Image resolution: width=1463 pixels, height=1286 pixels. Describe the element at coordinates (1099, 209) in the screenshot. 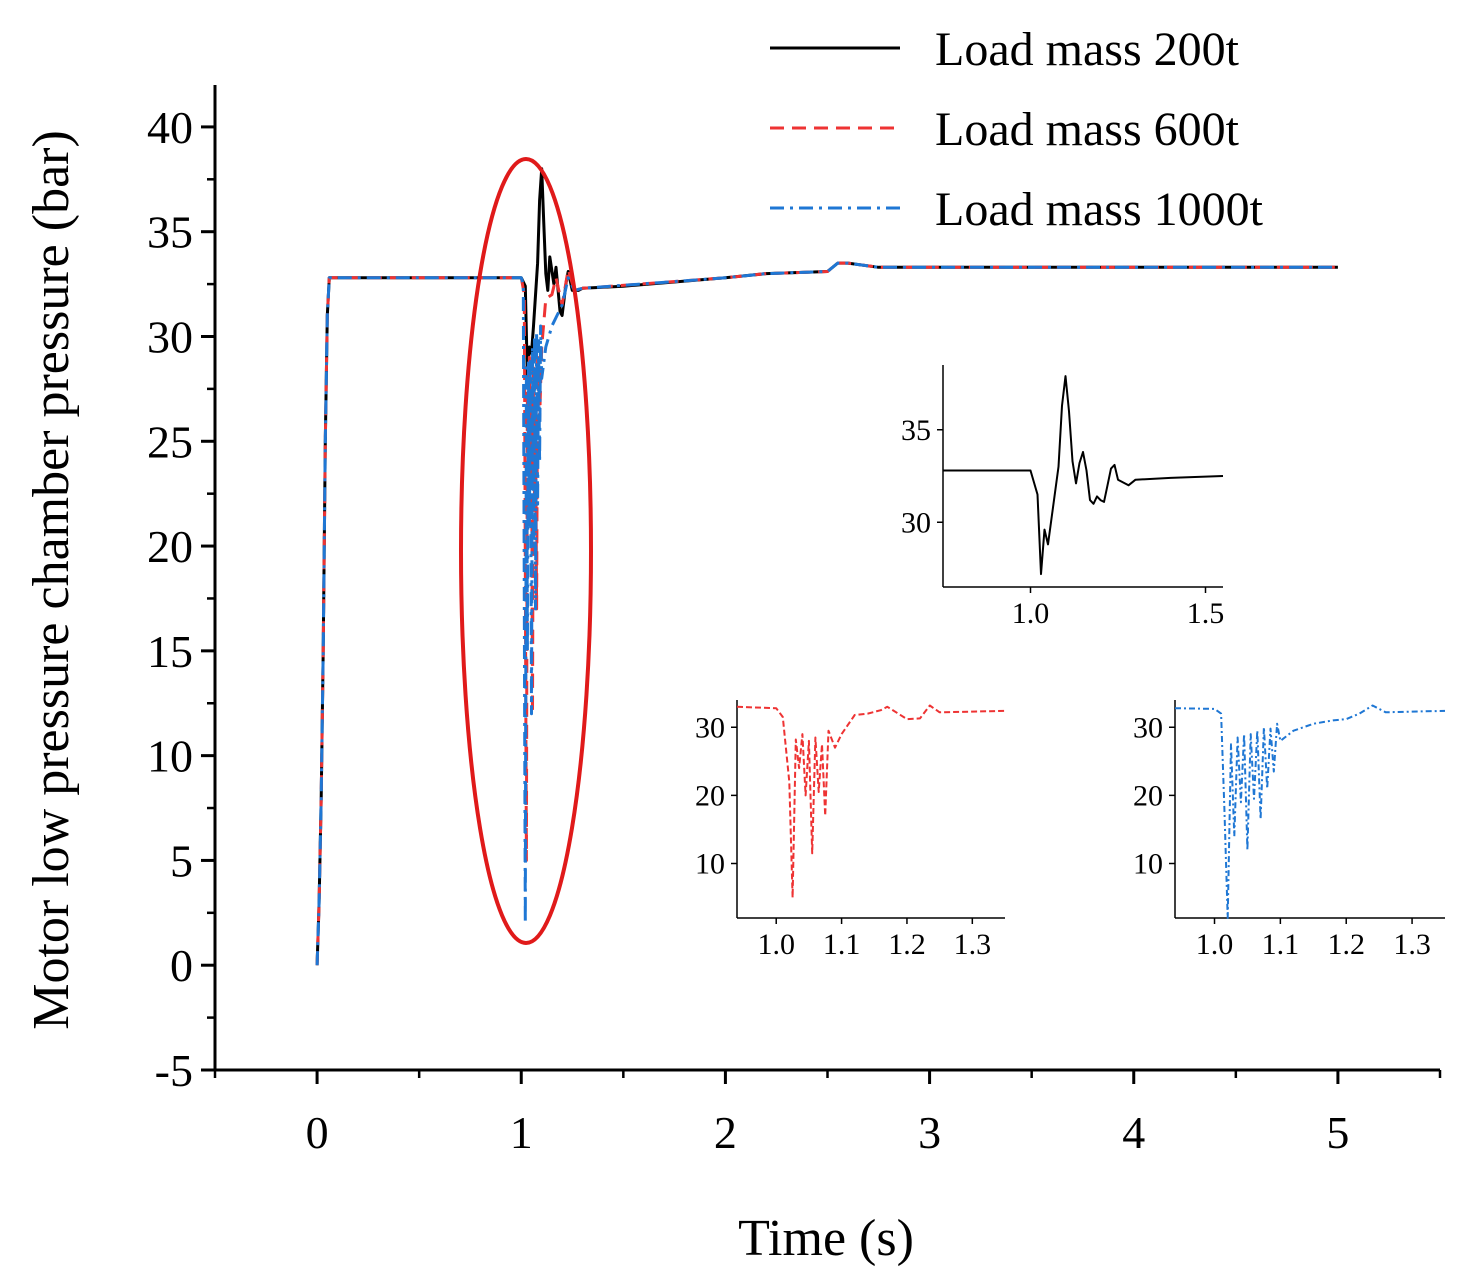

I see `legend-label: Load mass 1000t` at that location.